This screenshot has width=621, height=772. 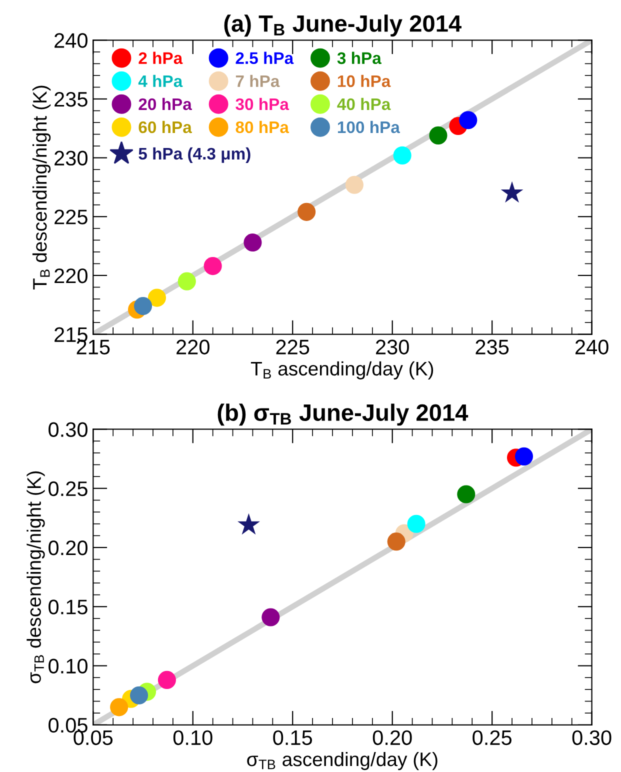 I want to click on y-tick-label: 230, so click(x=71, y=158).